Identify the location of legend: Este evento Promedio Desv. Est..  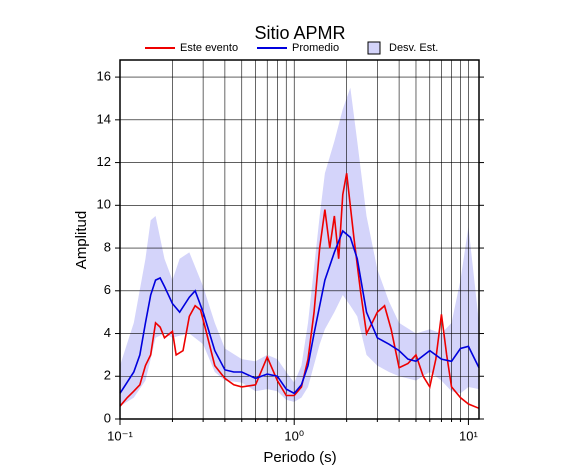
(291, 48).